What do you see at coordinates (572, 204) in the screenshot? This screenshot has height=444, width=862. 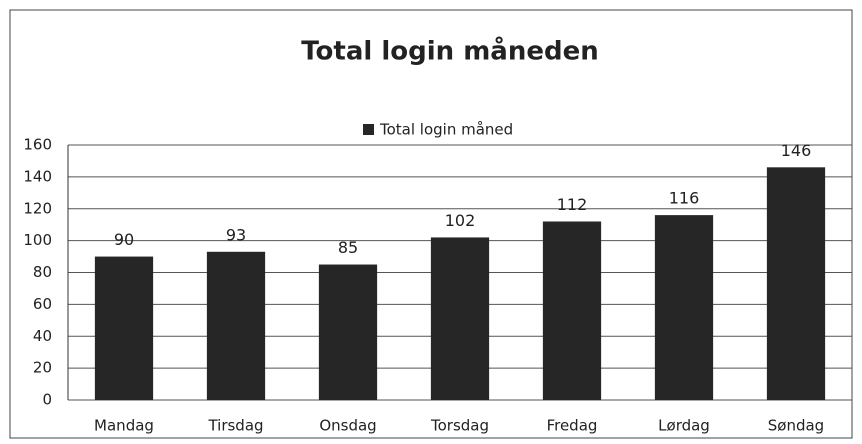 I see `data-label: 112` at bounding box center [572, 204].